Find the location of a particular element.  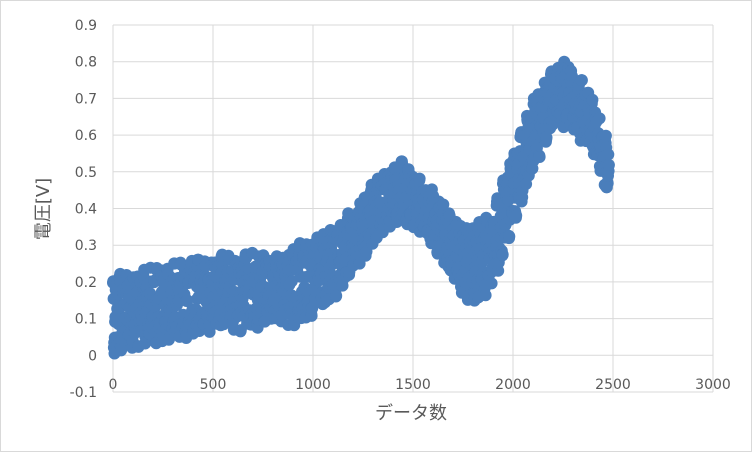

x-tick-labels: 0 500 1000 1500 2000 2500 3000 is located at coordinates (420, 385).